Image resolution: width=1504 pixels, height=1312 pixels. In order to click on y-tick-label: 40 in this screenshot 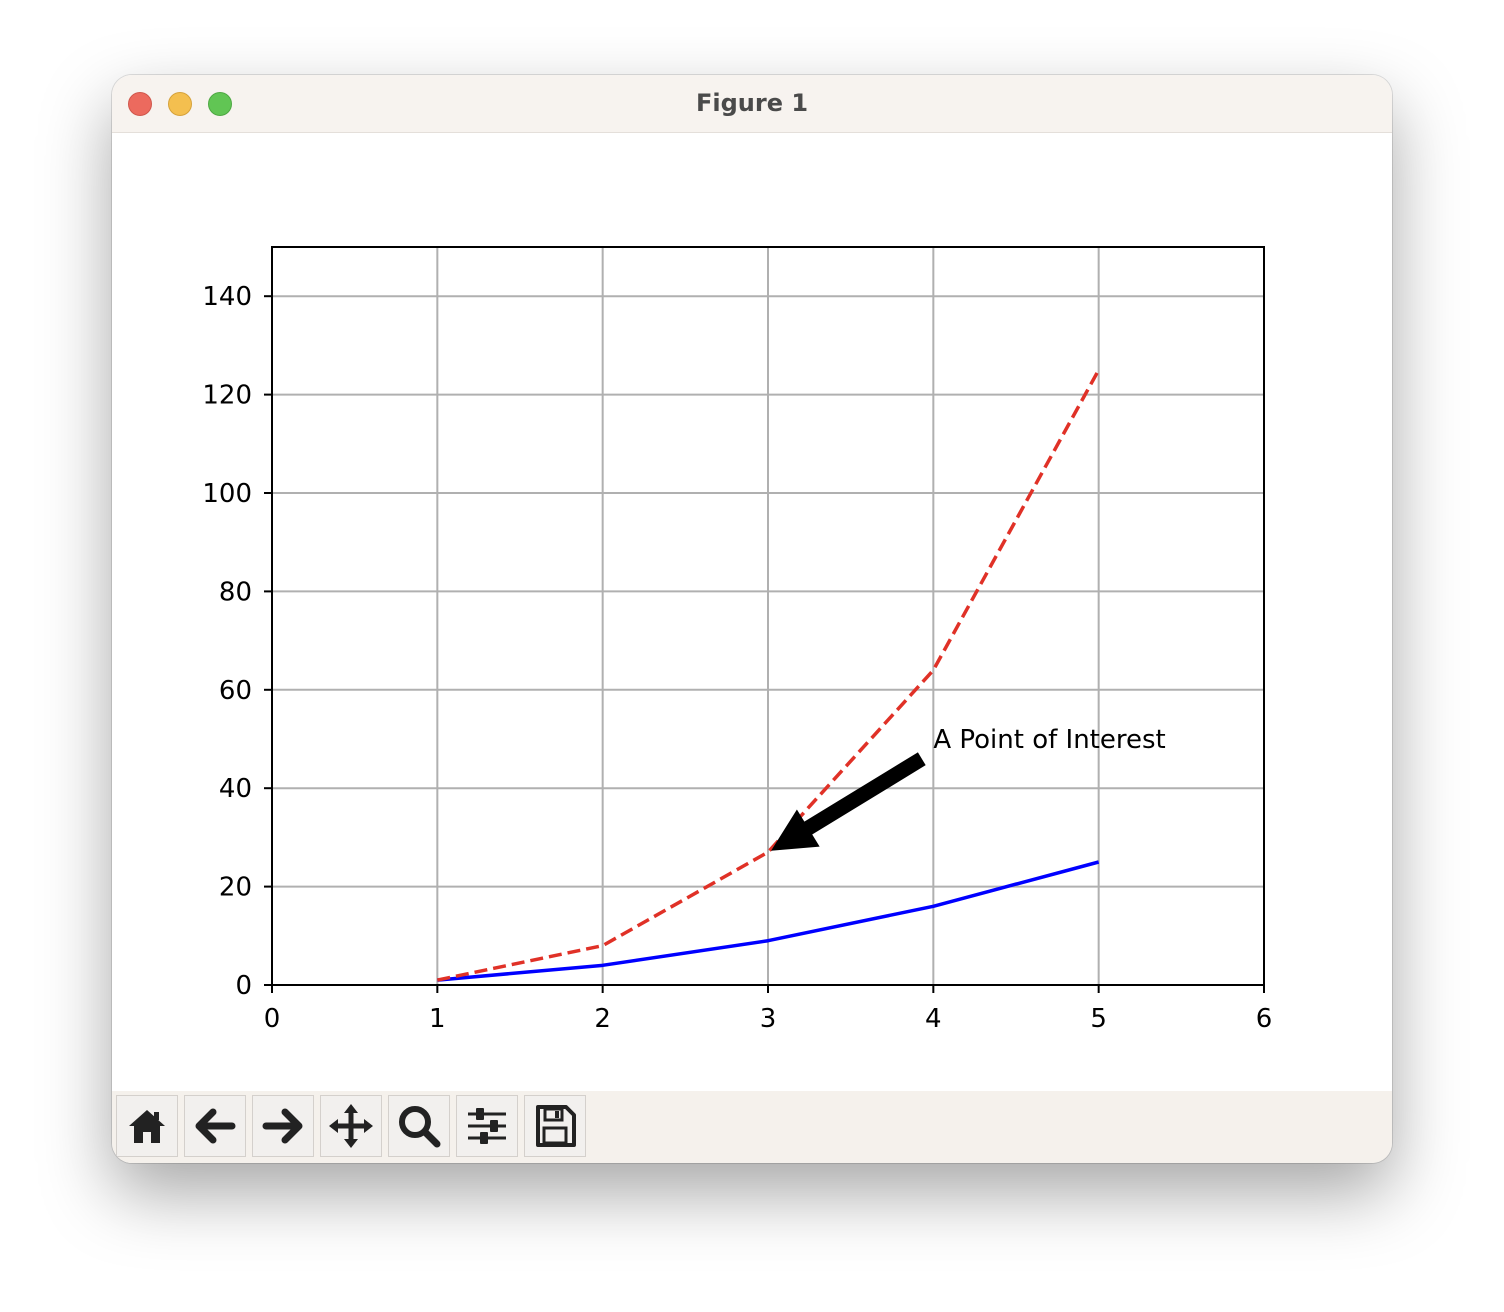, I will do `click(235, 789)`.